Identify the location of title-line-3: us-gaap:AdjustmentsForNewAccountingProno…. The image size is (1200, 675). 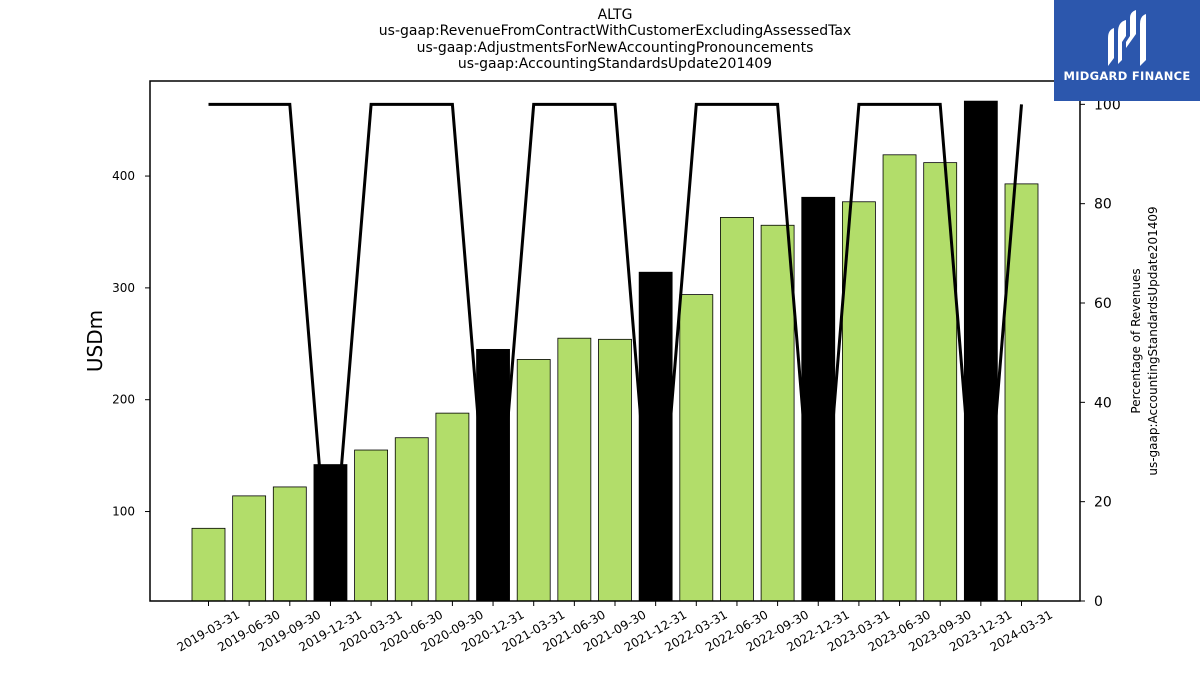
(615, 47).